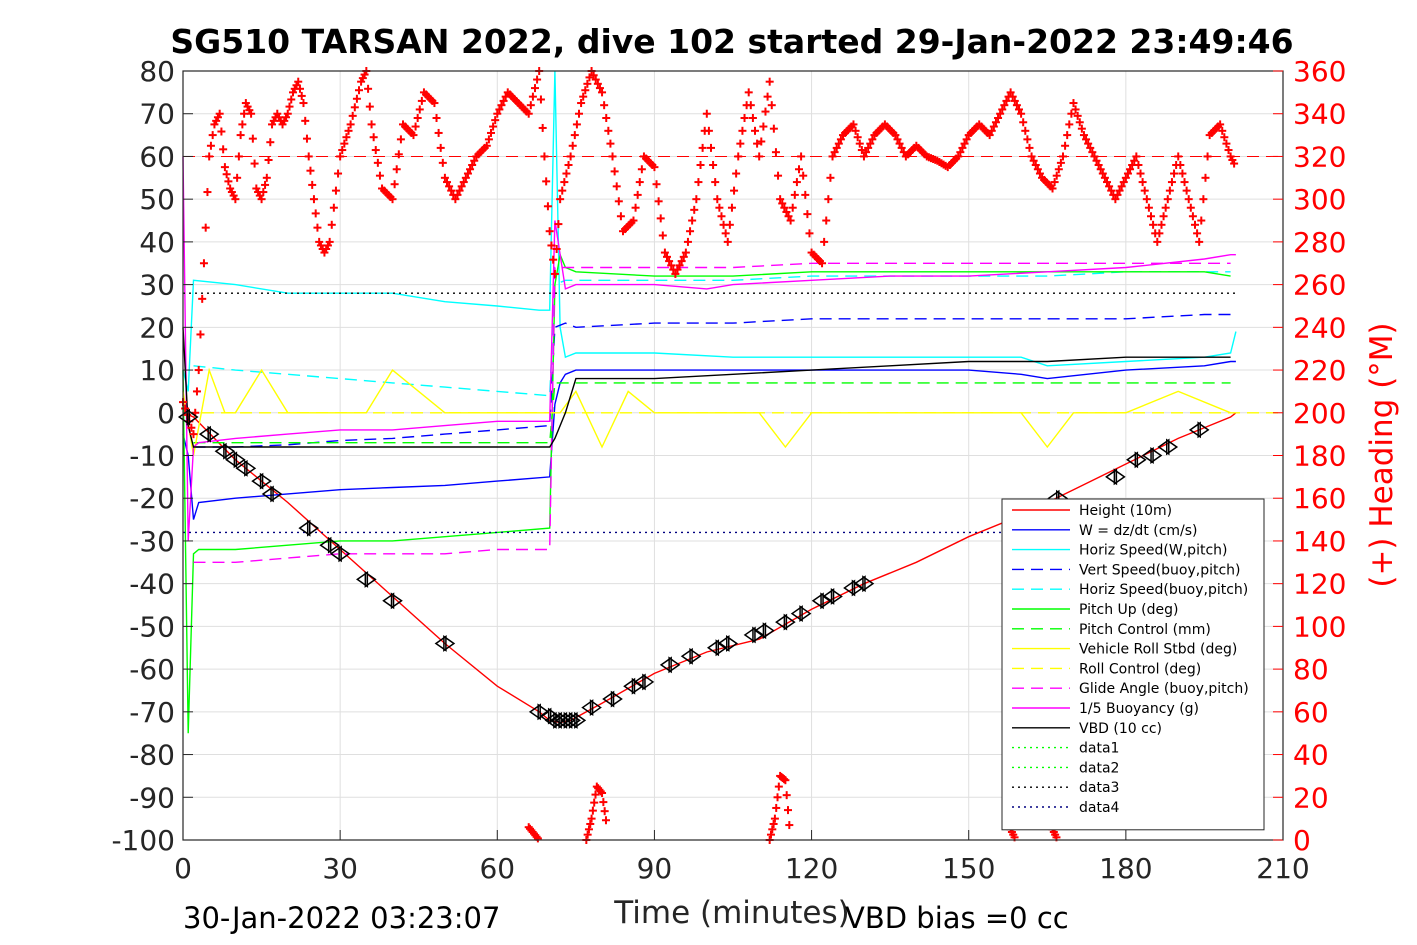  Describe the element at coordinates (1282, 868) in the screenshot. I see `x-tick-label-7: 210` at that location.